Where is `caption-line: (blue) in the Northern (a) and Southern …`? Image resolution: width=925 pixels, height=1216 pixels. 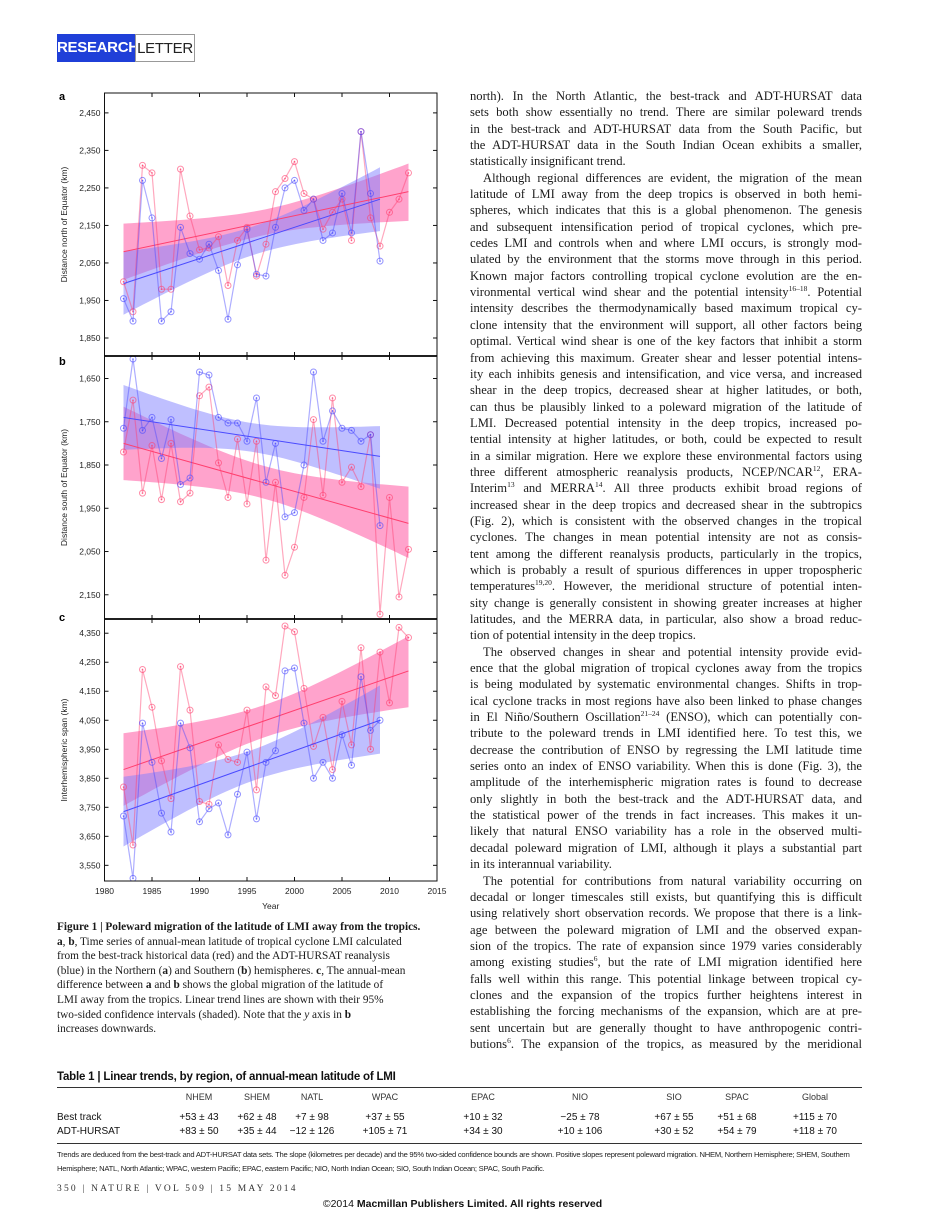 caption-line: (blue) in the Northern (a) and Southern … is located at coordinates (257, 971).